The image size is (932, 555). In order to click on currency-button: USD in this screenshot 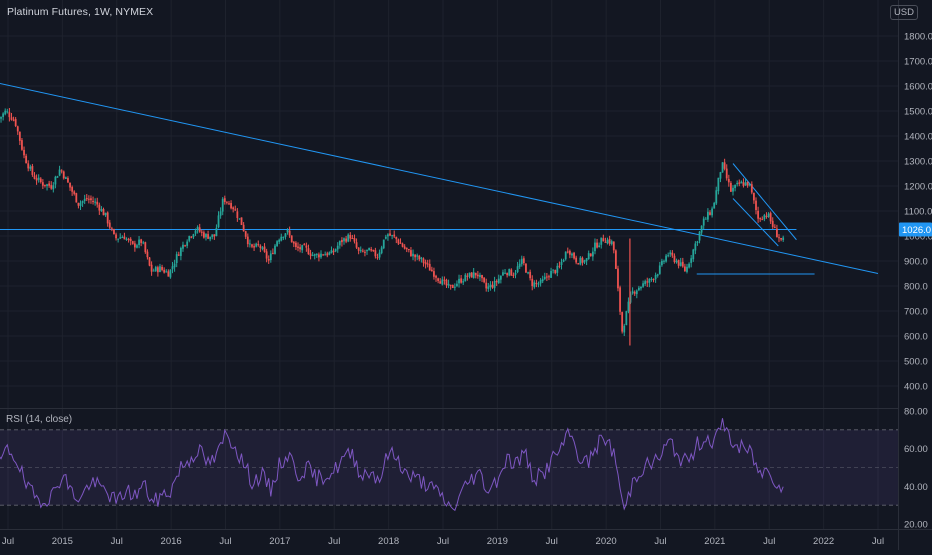, I will do `click(903, 12)`.